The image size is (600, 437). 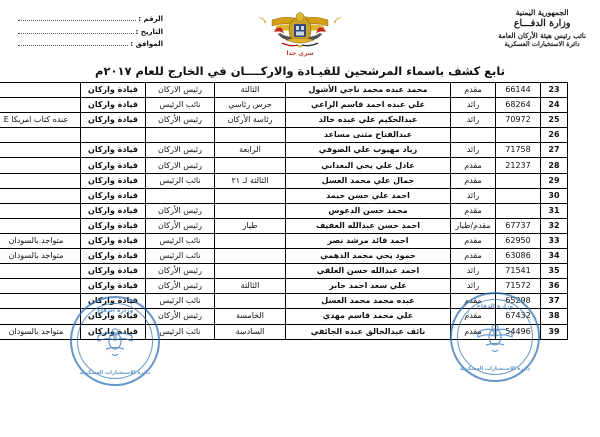 What do you see at coordinates (40, 256) in the screenshot?
I see `row-notes: متواجد بالسودان` at bounding box center [40, 256].